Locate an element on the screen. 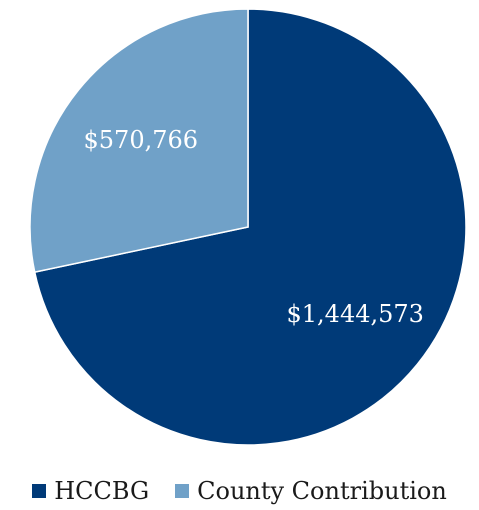  legend-item-hccbg: HCCBG is located at coordinates (90, 491).